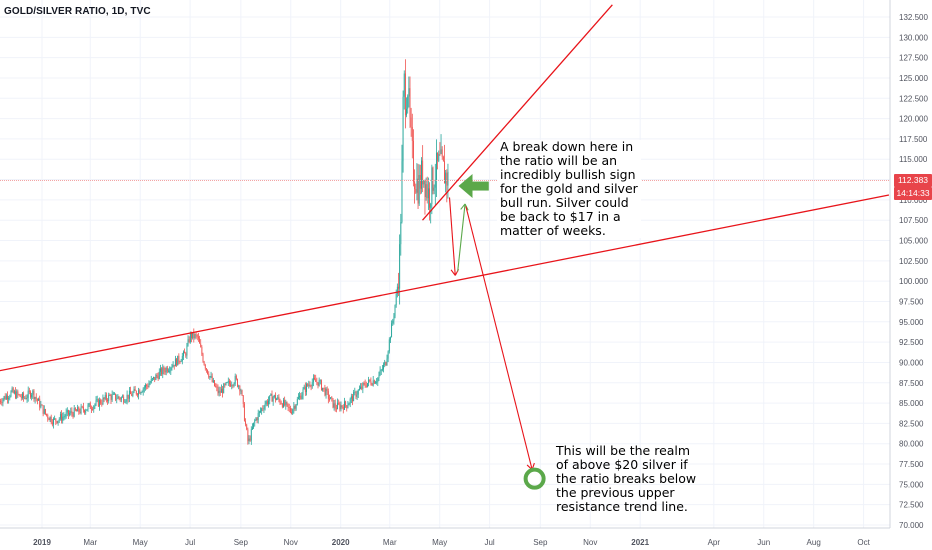  Describe the element at coordinates (913, 119) in the screenshot. I see `y-tick-label: 120.000` at that location.